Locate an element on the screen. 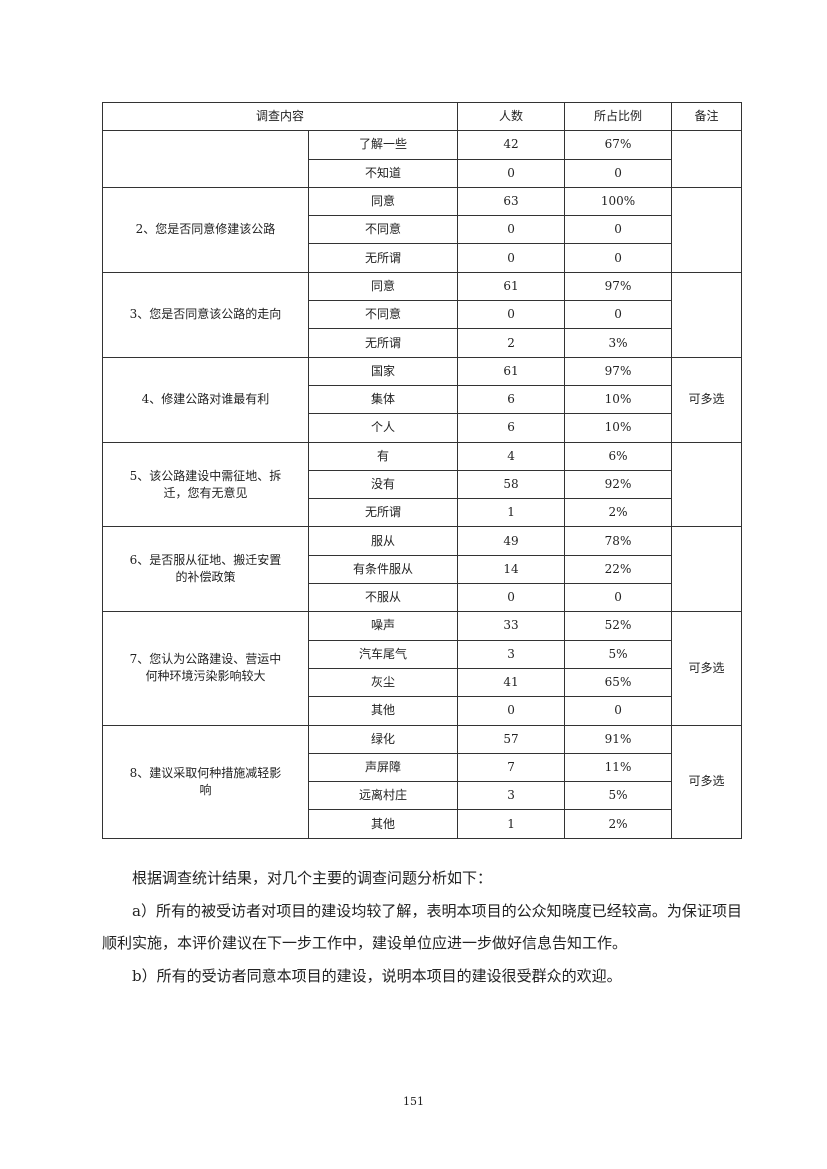 Image resolution: width=827 pixels, height=1169 pixels. question-cell: 8、建议采取何种措施减轻影响 is located at coordinates (205, 781).